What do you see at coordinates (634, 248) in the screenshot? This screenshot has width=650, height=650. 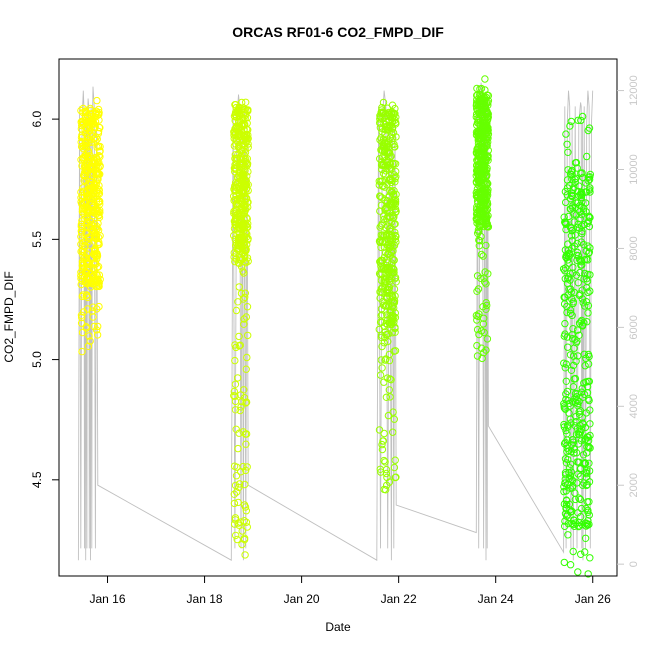 I see `y2-tick-label: 8000` at bounding box center [634, 248].